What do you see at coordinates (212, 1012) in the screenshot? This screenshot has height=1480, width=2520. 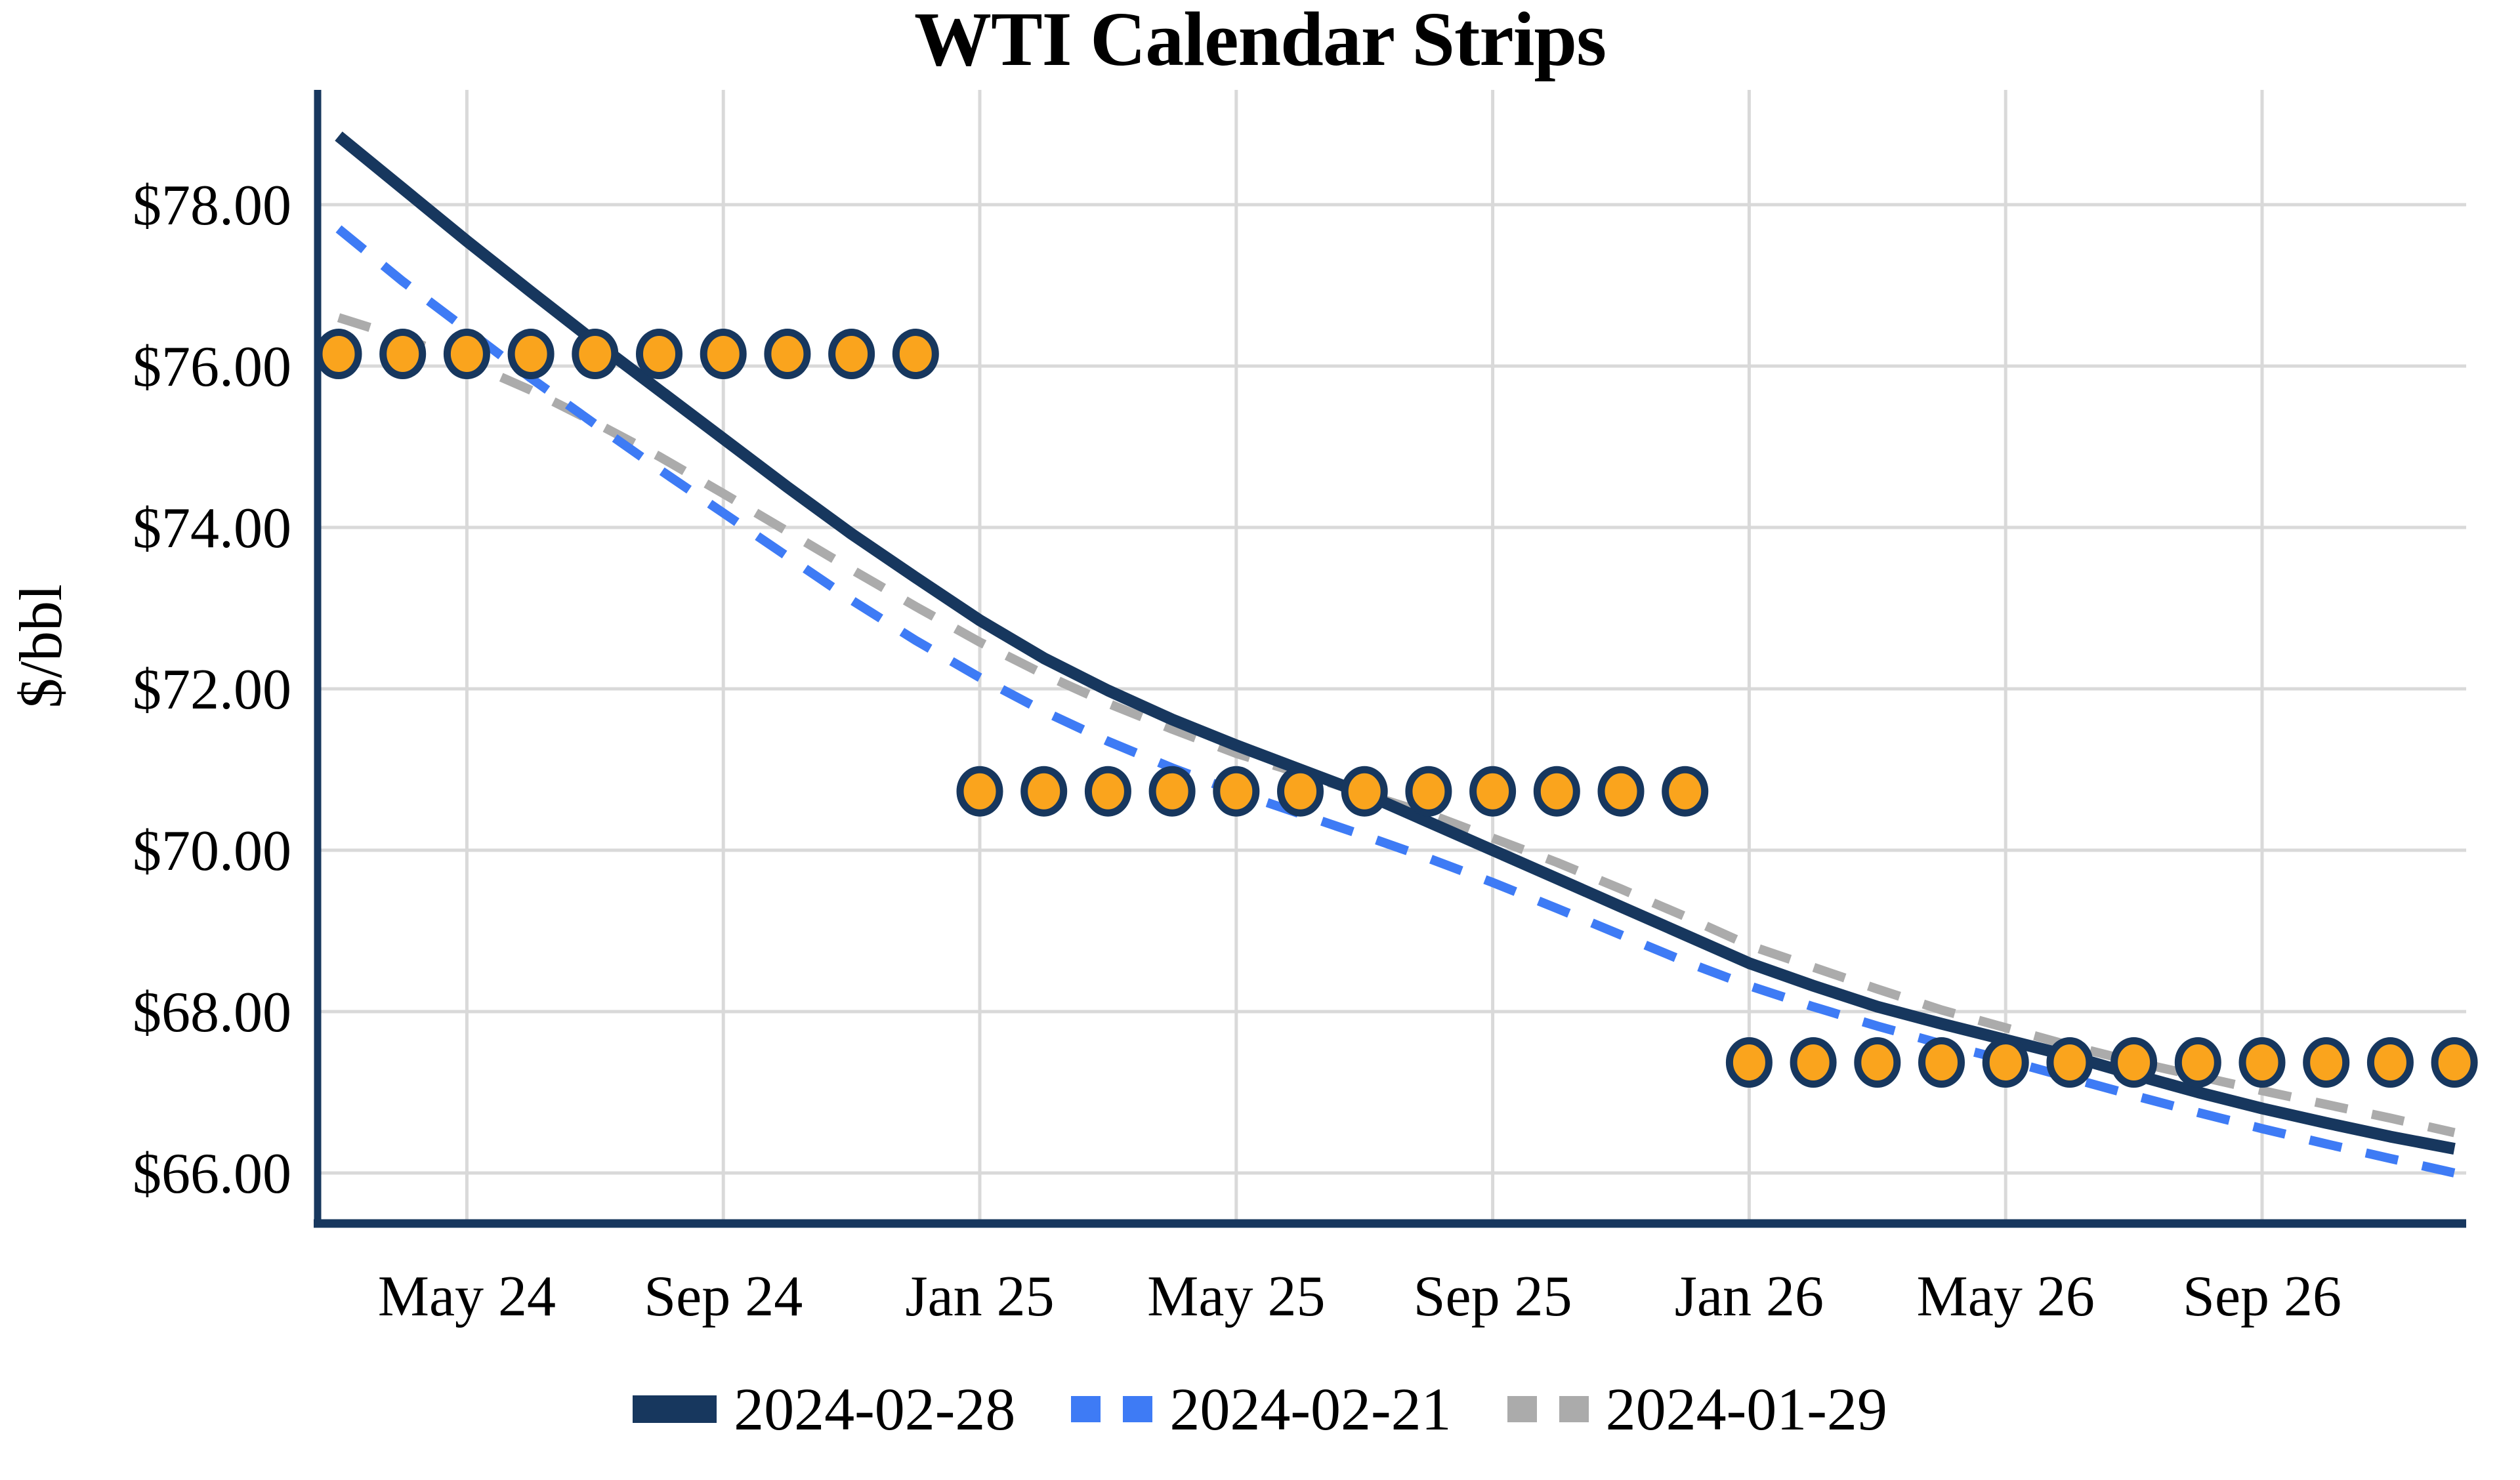 I see `y-tick-label: $68.00` at bounding box center [212, 1012].